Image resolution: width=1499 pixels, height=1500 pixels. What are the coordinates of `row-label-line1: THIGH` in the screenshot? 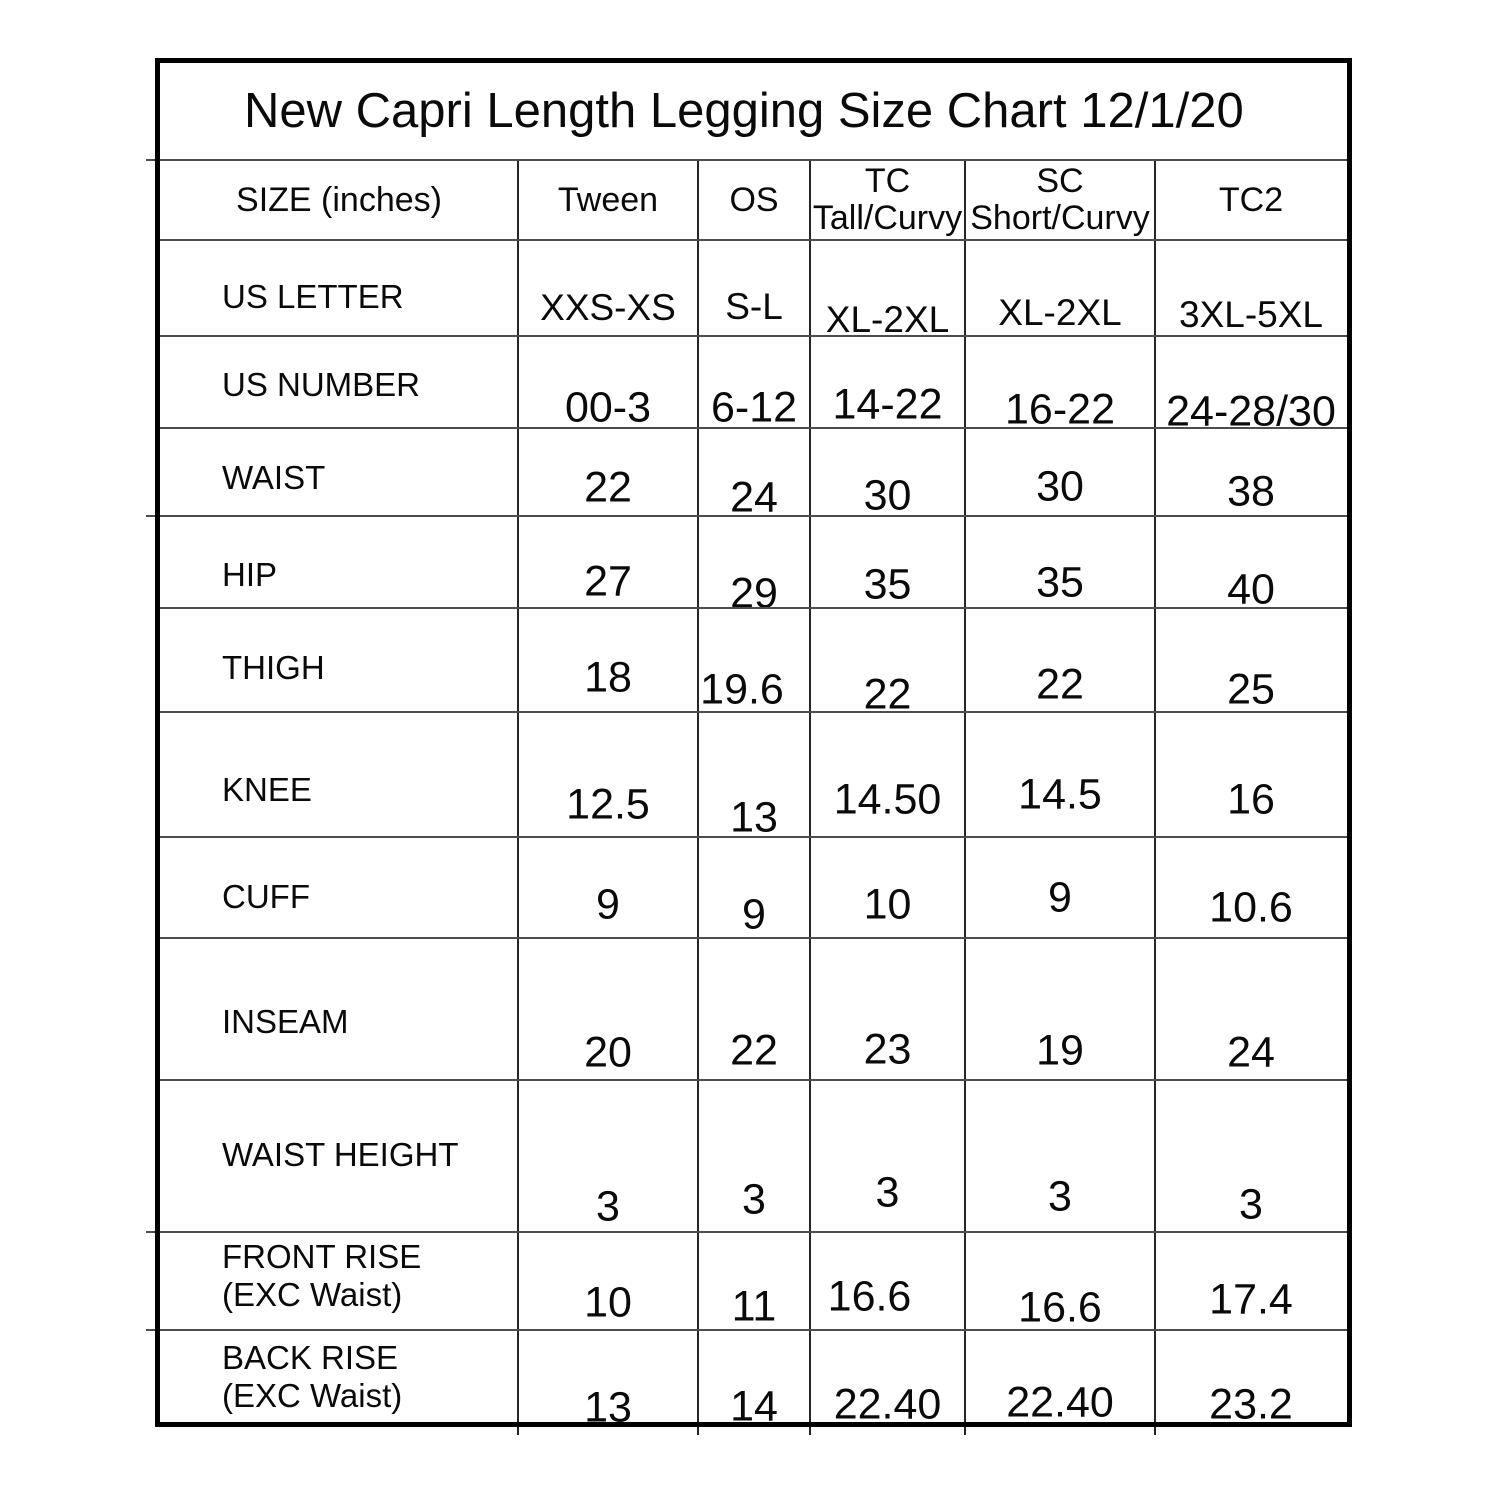 It's located at (273, 667).